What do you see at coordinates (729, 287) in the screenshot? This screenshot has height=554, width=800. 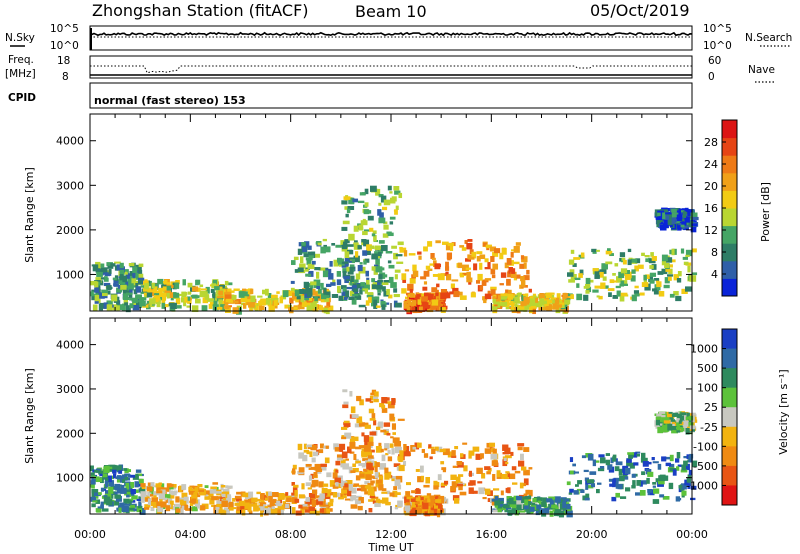 I see `power-colorbar-segment` at bounding box center [729, 287].